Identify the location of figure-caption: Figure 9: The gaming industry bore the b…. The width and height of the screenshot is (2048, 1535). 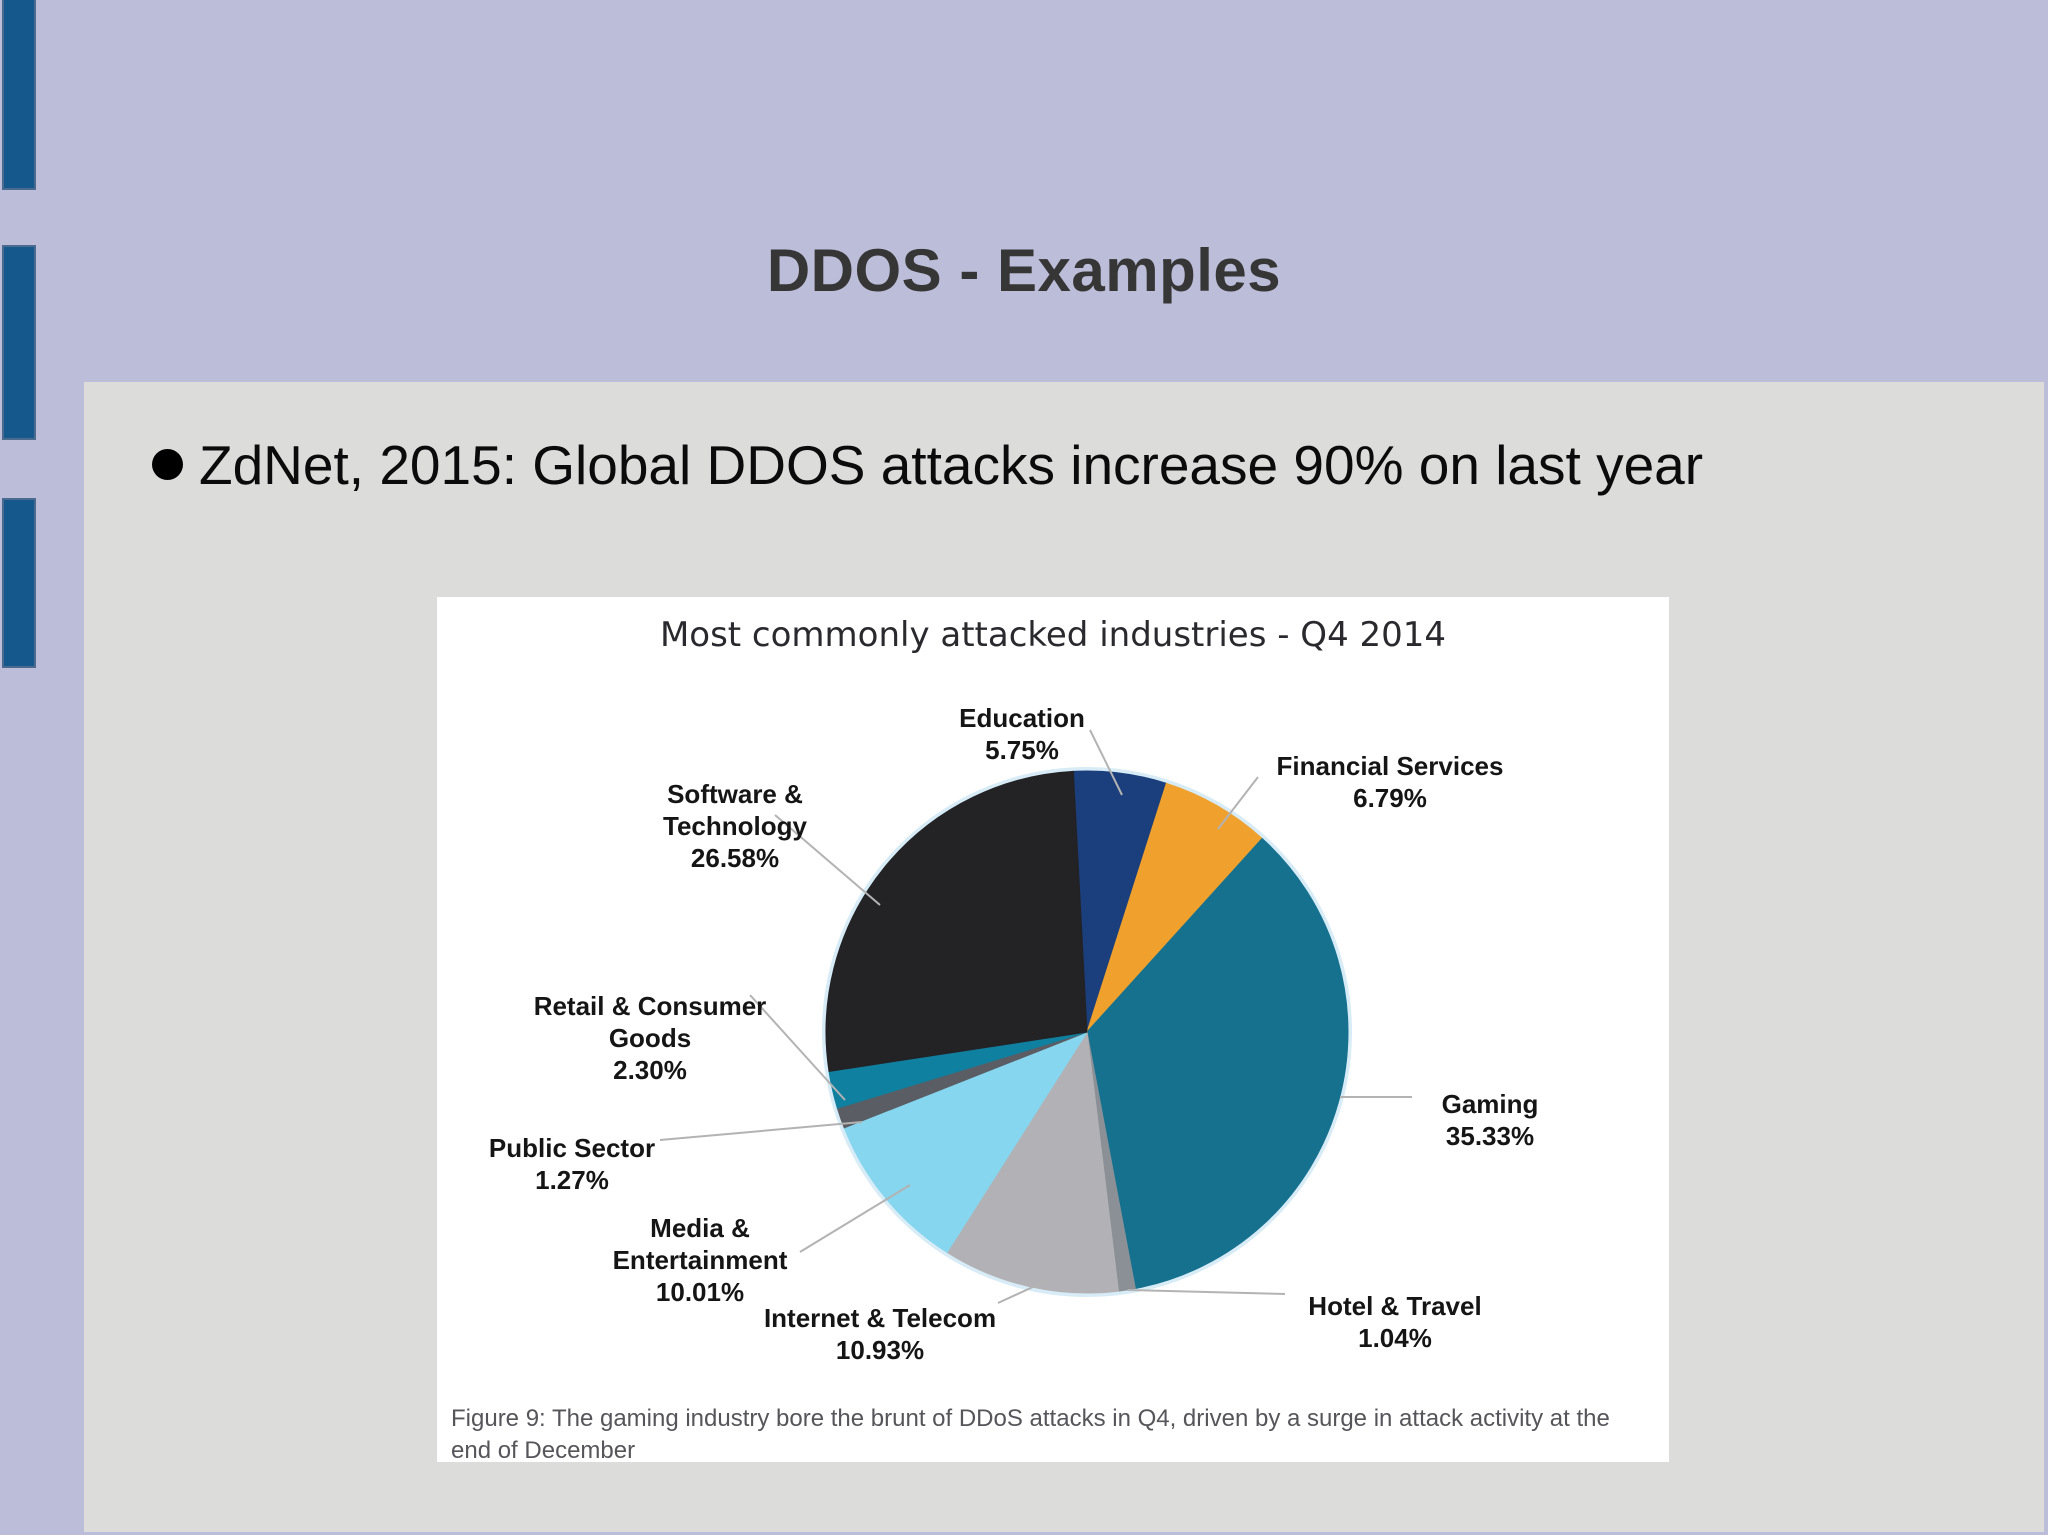
(1030, 1434).